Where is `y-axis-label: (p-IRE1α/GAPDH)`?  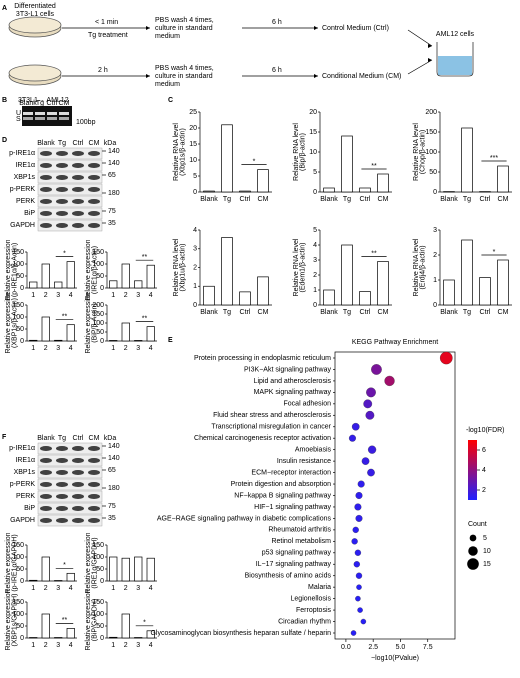 y-axis-label: (p-IRE1α/GAPDH) is located at coordinates (14, 562).